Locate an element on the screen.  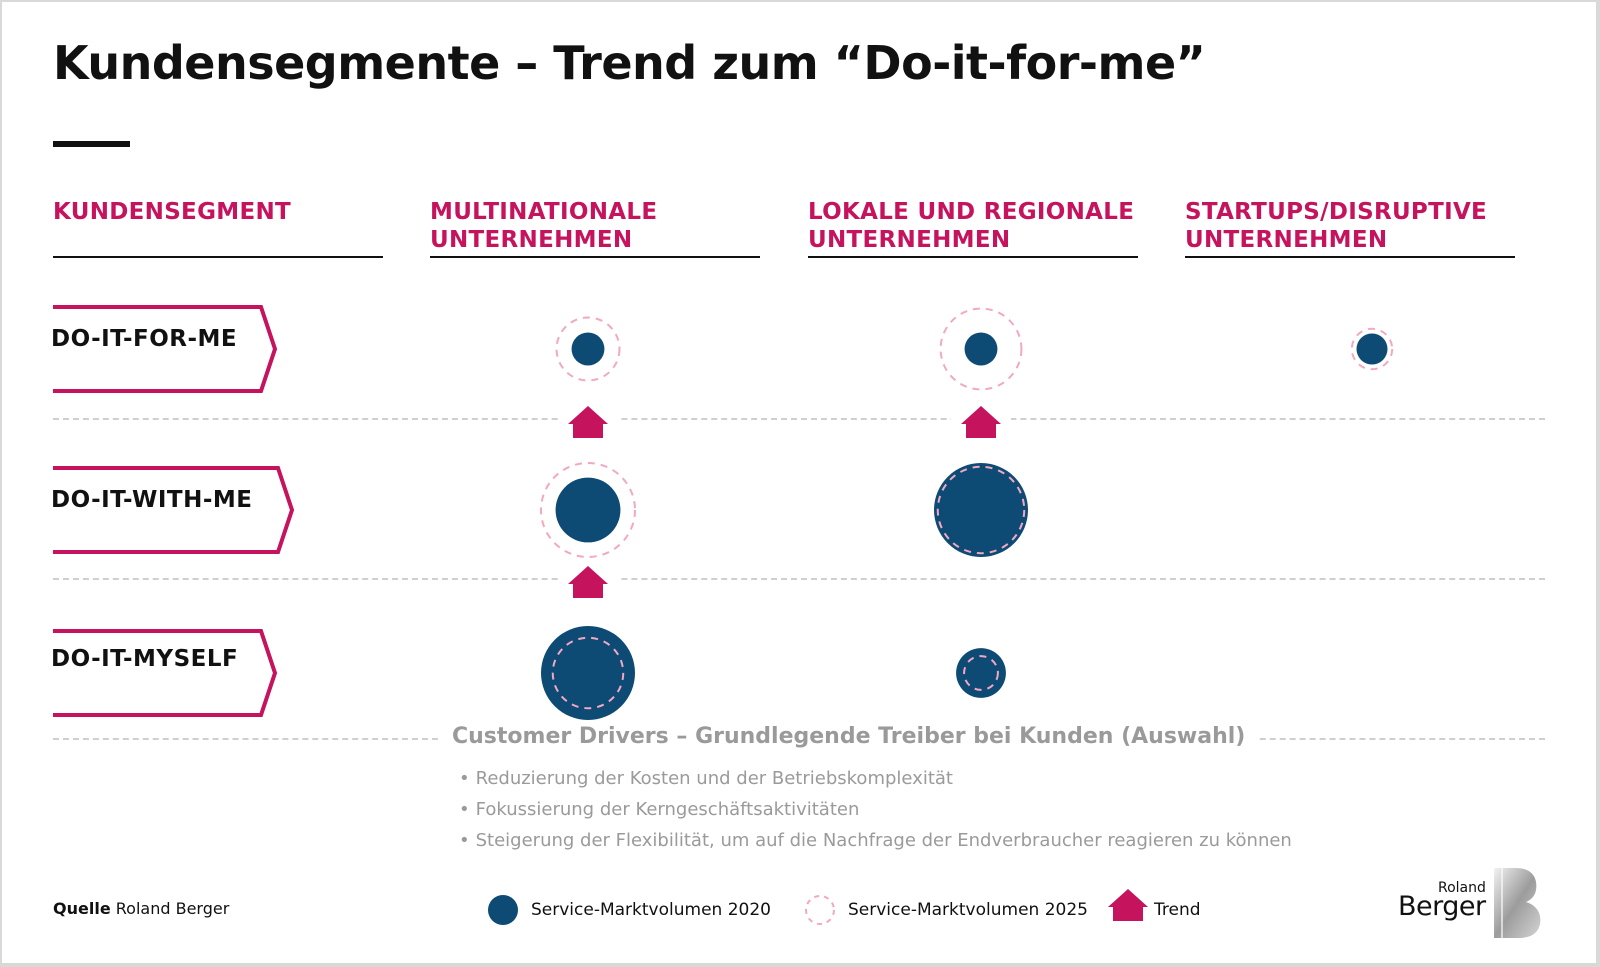
legend-marks is located at coordinates (818, 907).